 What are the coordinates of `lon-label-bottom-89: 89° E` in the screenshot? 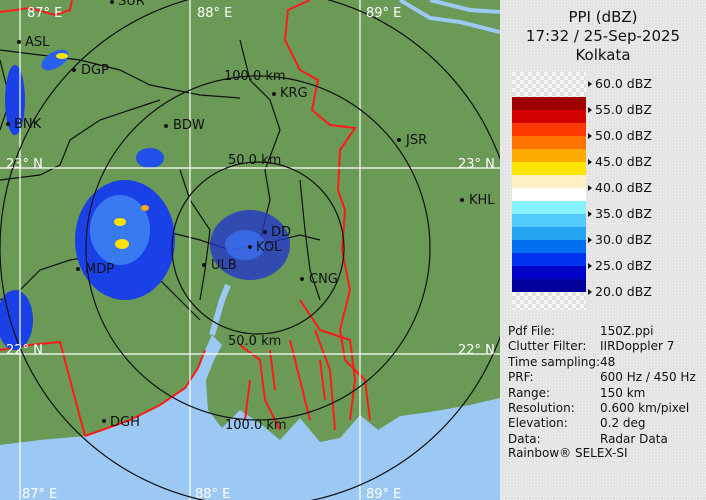 It's located at (383, 493).